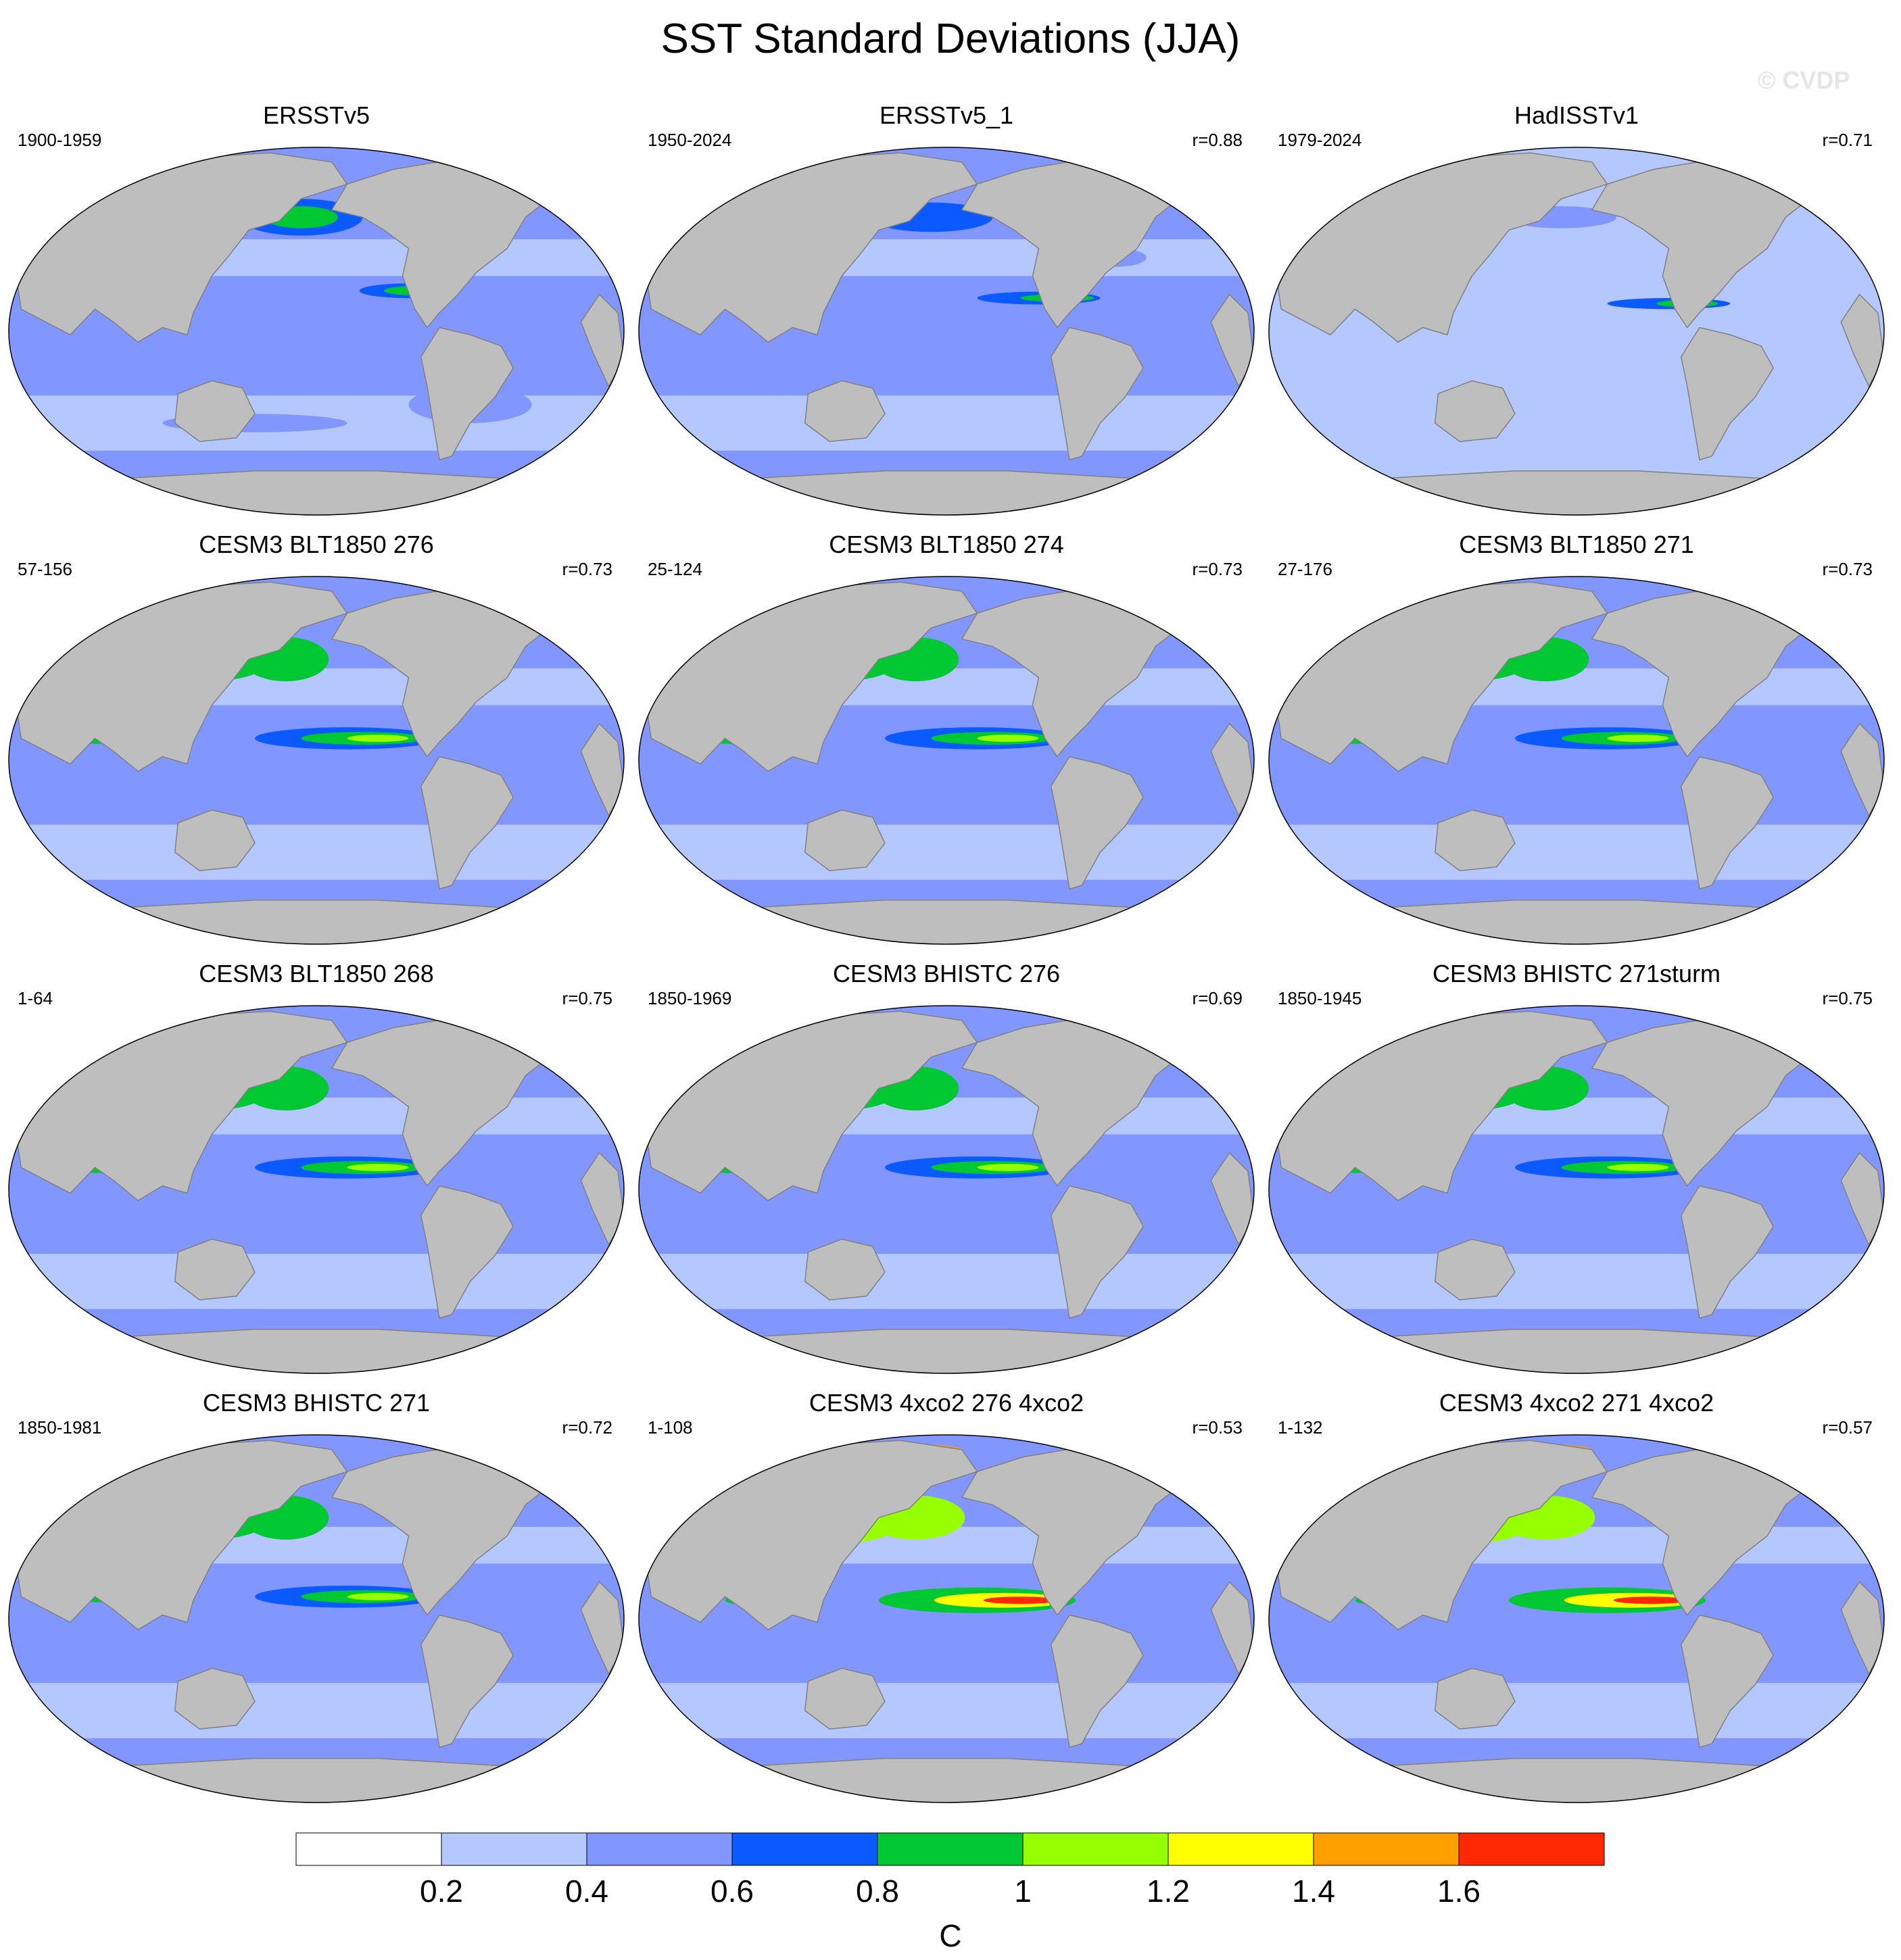  I want to click on panel-title: CESM3 BHISTC 271, so click(316, 1403).